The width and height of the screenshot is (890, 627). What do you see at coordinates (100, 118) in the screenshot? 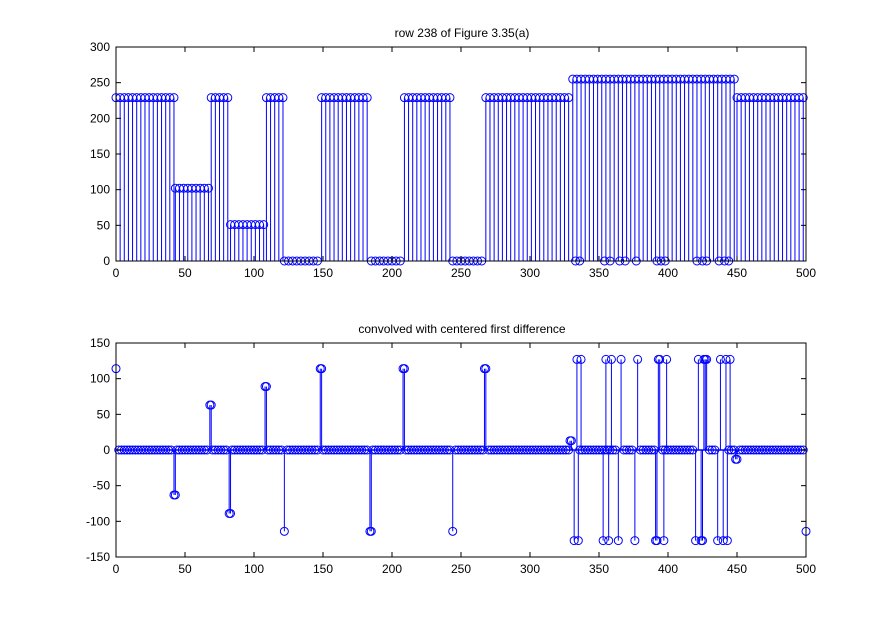
I see `y-tick-label: 200` at bounding box center [100, 118].